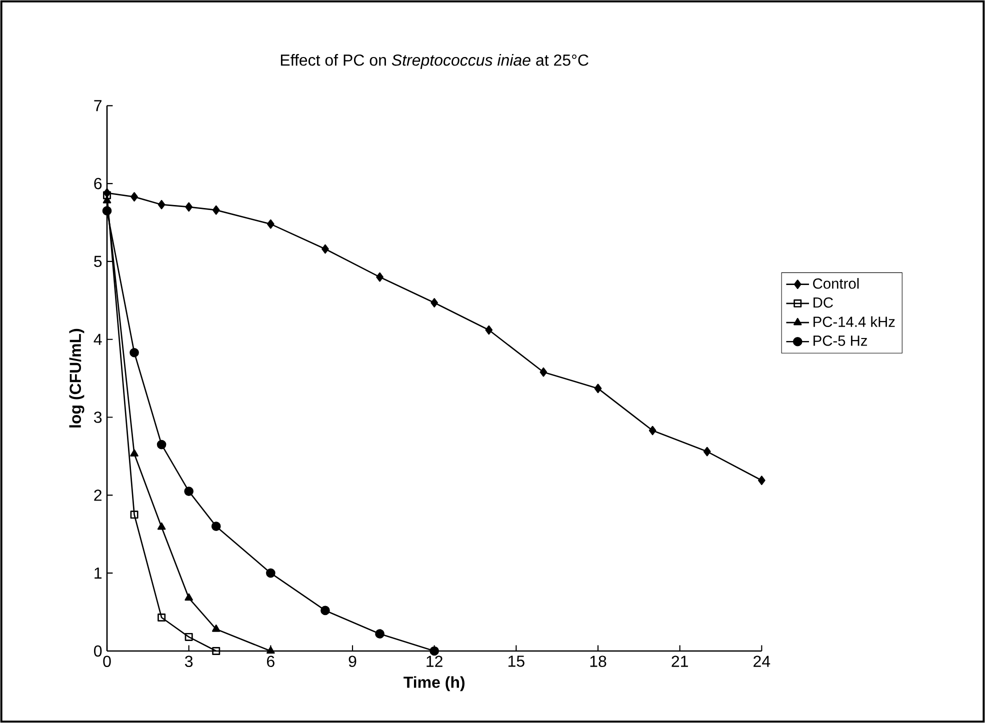 Image resolution: width=985 pixels, height=723 pixels. What do you see at coordinates (76, 378) in the screenshot?
I see `y-axis-title: log (CFU/mL)` at bounding box center [76, 378].